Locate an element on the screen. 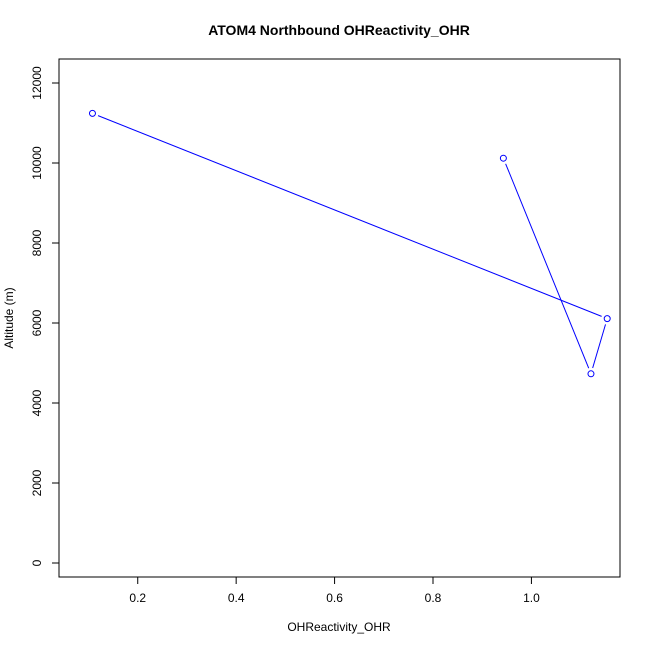 The height and width of the screenshot is (655, 650). y-tick-label: 0 is located at coordinates (37, 562).